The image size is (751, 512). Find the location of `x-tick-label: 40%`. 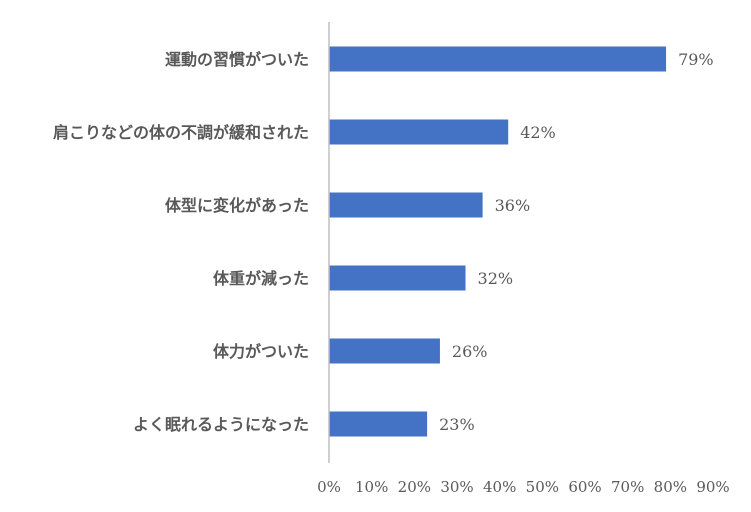

x-tick-label: 40% is located at coordinates (499, 487).